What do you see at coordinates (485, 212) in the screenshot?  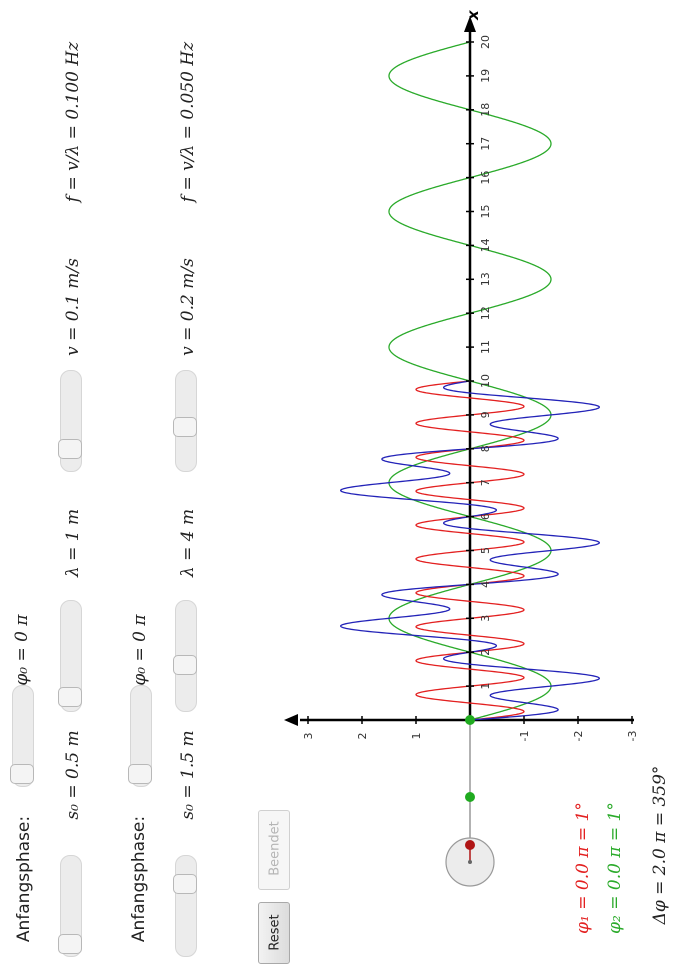 I see `x-tick-label: 15` at bounding box center [485, 212].